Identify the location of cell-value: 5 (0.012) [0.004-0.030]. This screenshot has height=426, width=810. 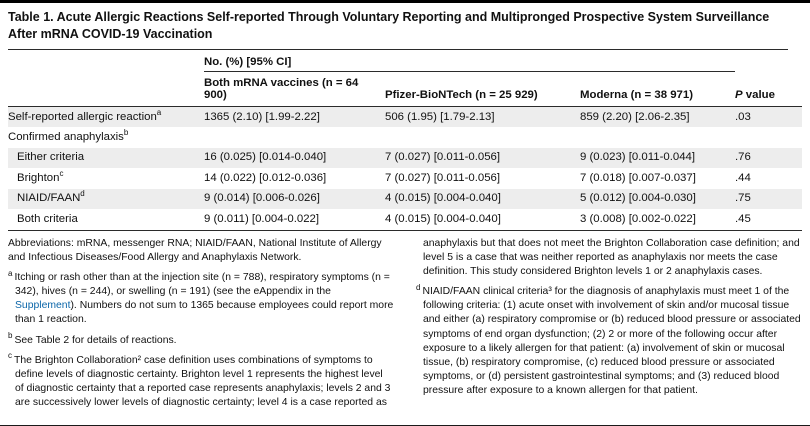
(657, 199).